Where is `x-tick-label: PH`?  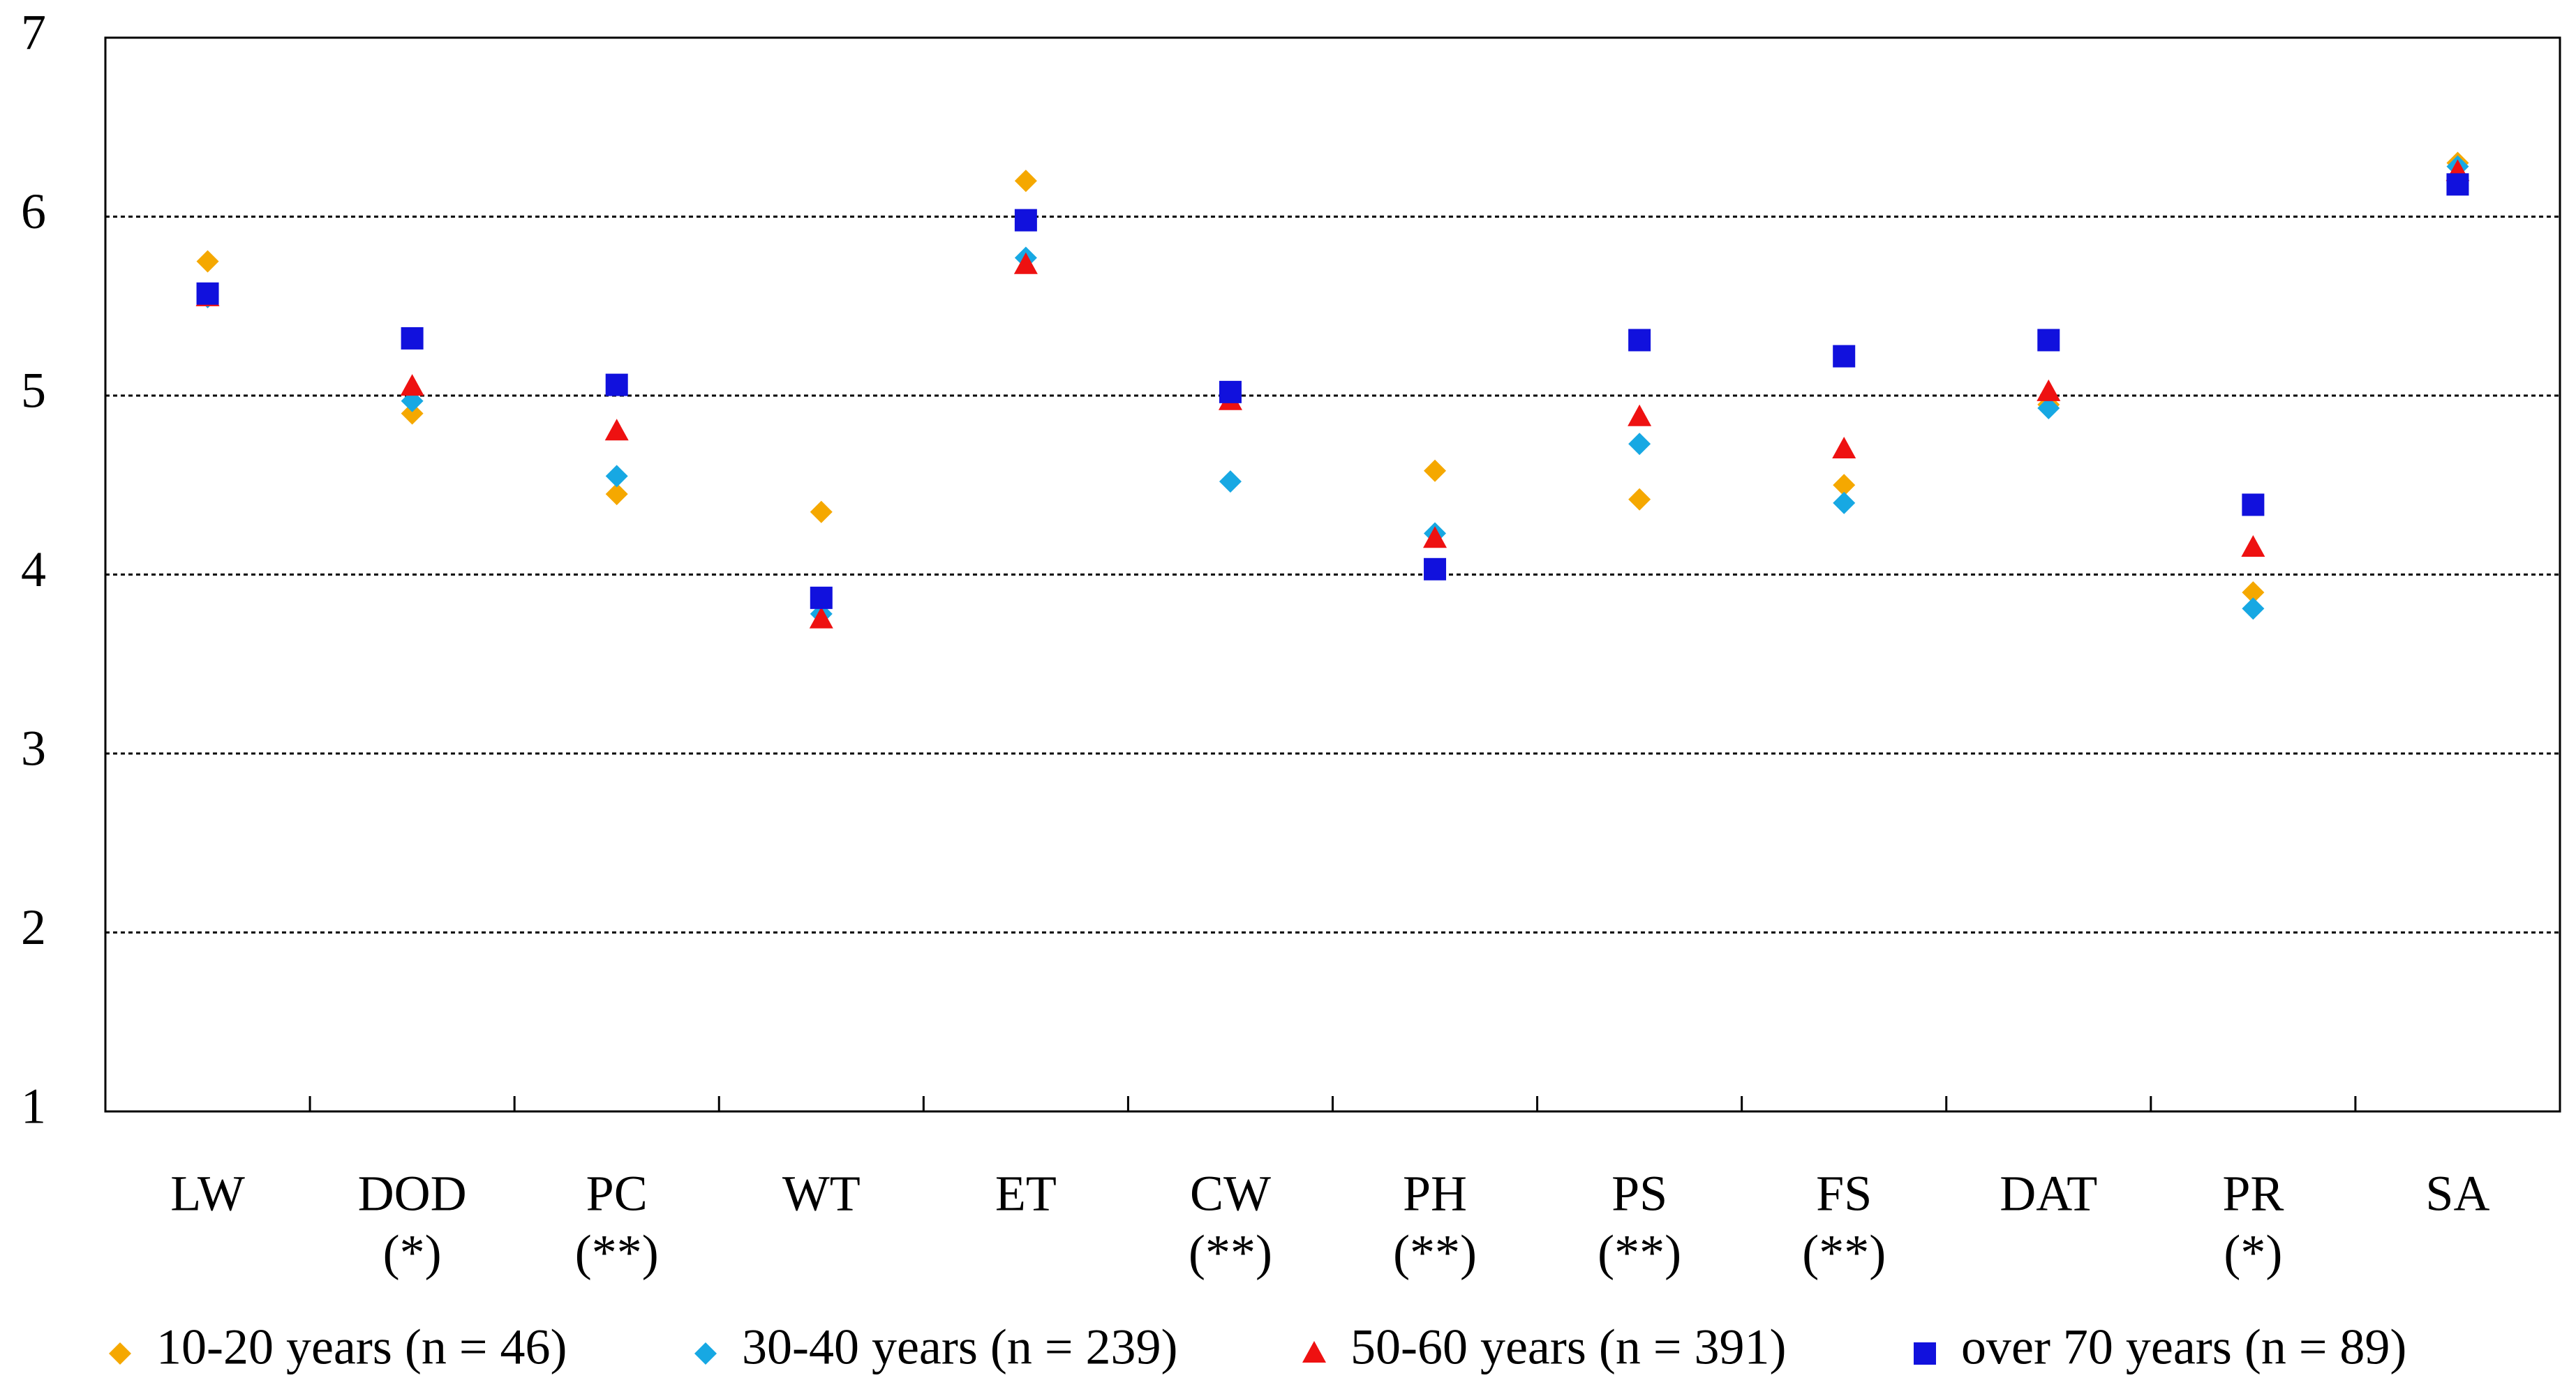 x-tick-label: PH is located at coordinates (1435, 1194).